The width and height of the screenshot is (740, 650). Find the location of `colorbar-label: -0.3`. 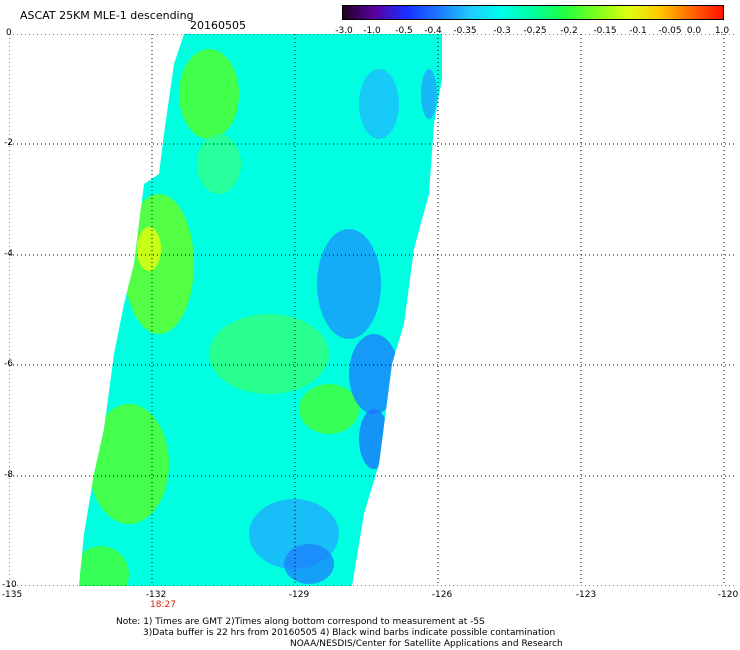

colorbar-label: -0.3 is located at coordinates (502, 31).